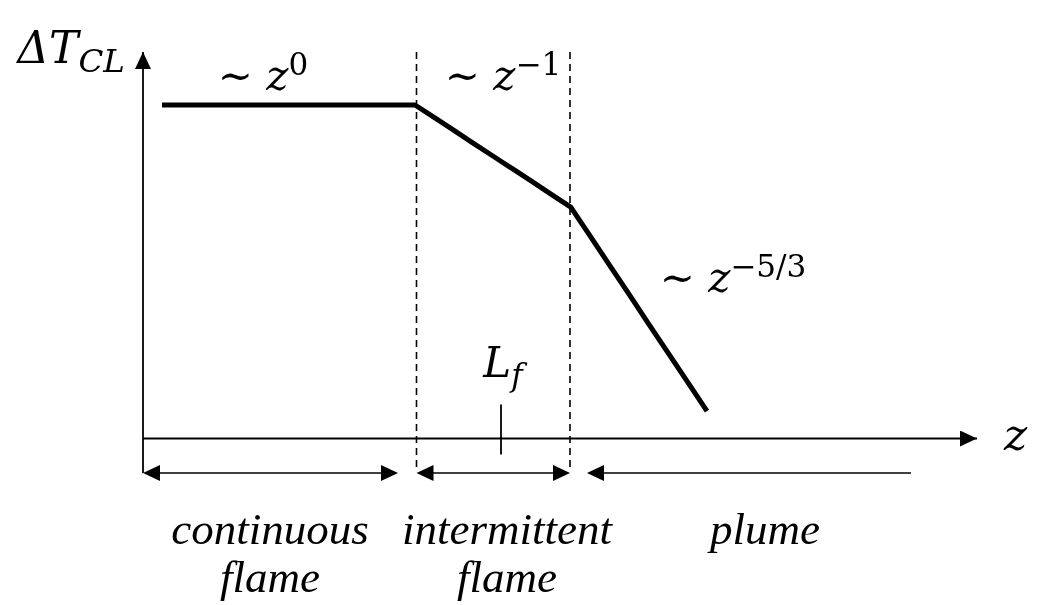 The image size is (1038, 605). Describe the element at coordinates (508, 553) in the screenshot. I see `text: intermittent flame` at that location.